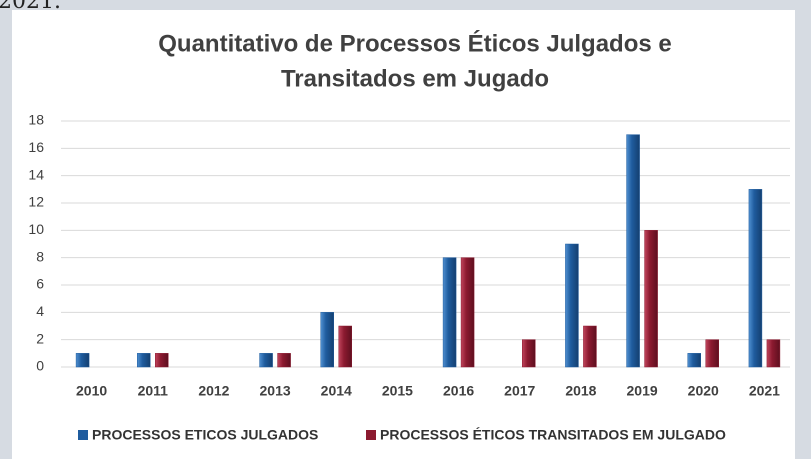 This screenshot has width=811, height=459. Describe the element at coordinates (764, 391) in the screenshot. I see `x-tick-label: 2021` at that location.